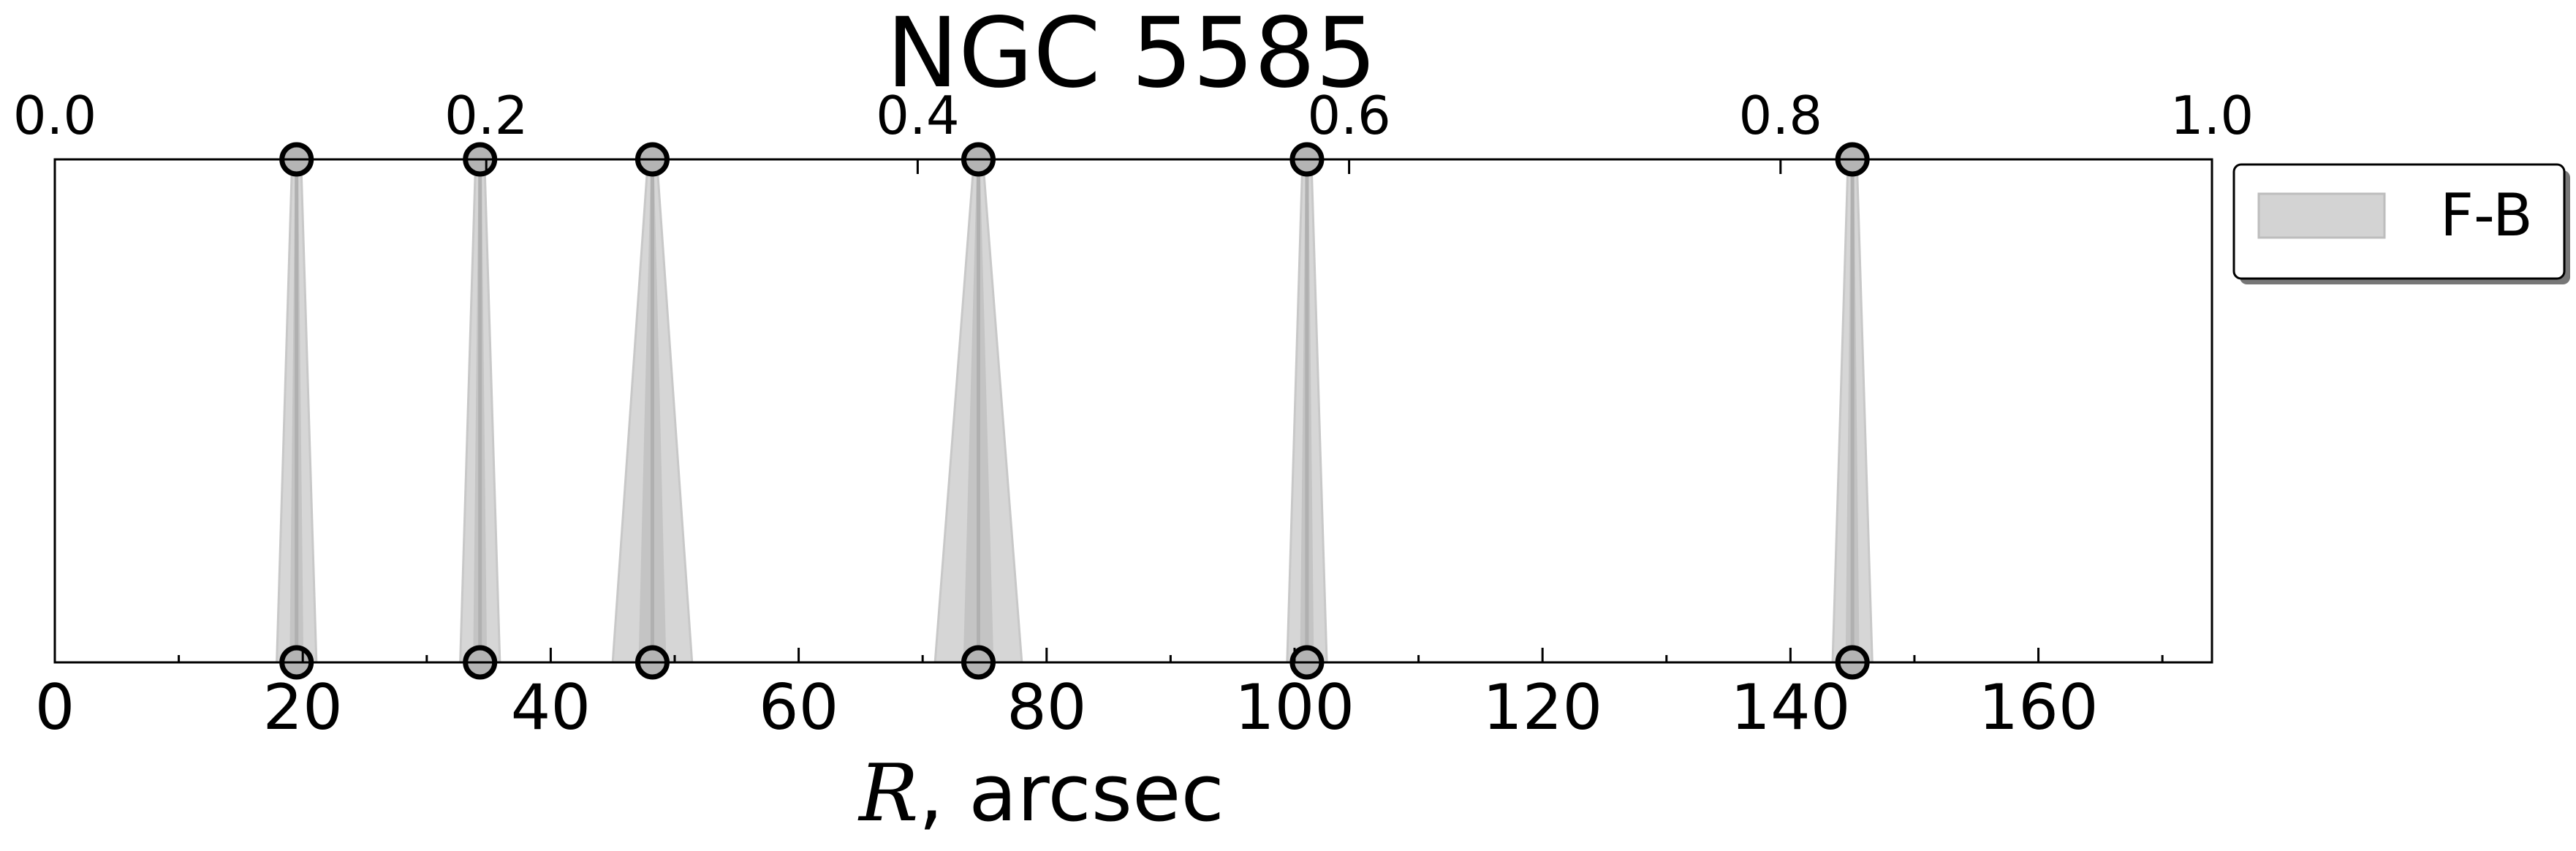 The width and height of the screenshot is (2576, 851). I want to click on bottom-axis-labels: 0 20 40 60 80 100 120 140 160, so click(1067, 707).